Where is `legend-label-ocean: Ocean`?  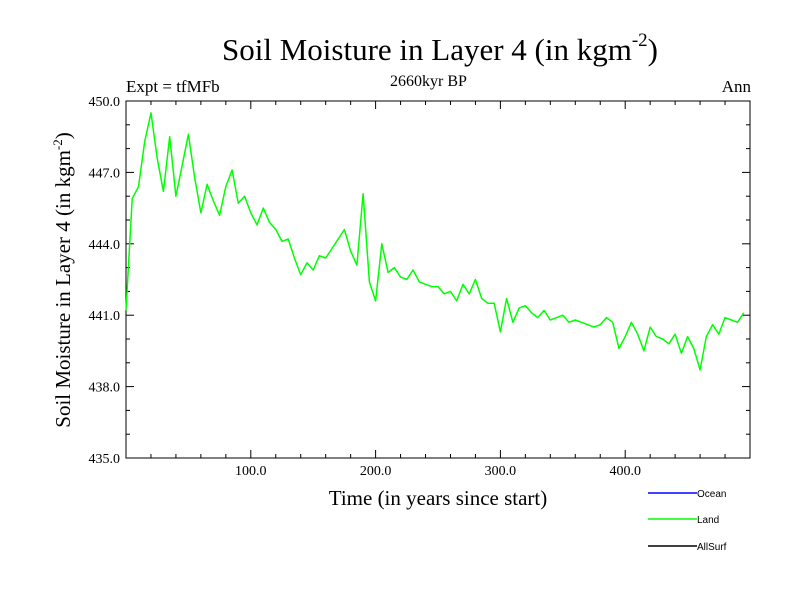 legend-label-ocean: Ocean is located at coordinates (711, 494).